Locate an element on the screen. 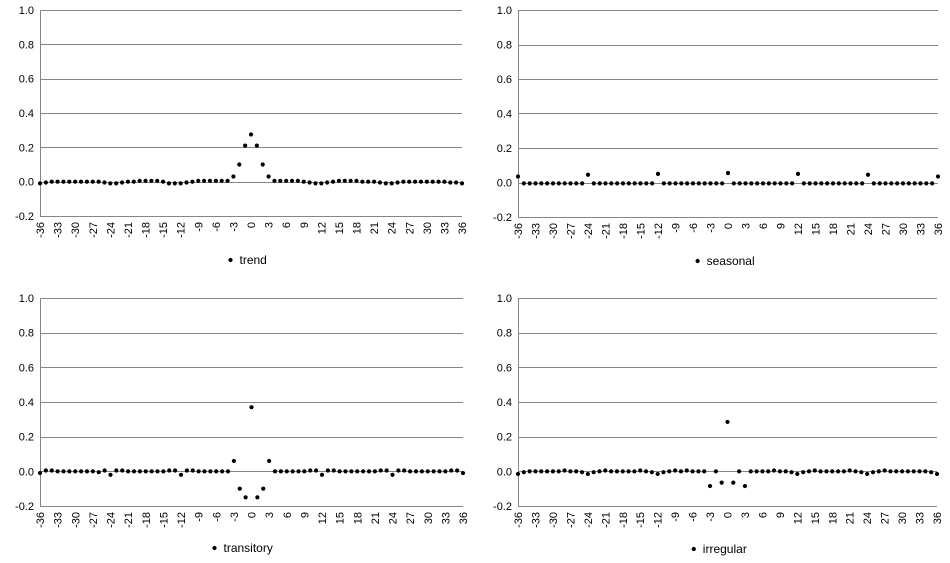 The width and height of the screenshot is (950, 563). x-tick-label: 9 is located at coordinates (782, 226).